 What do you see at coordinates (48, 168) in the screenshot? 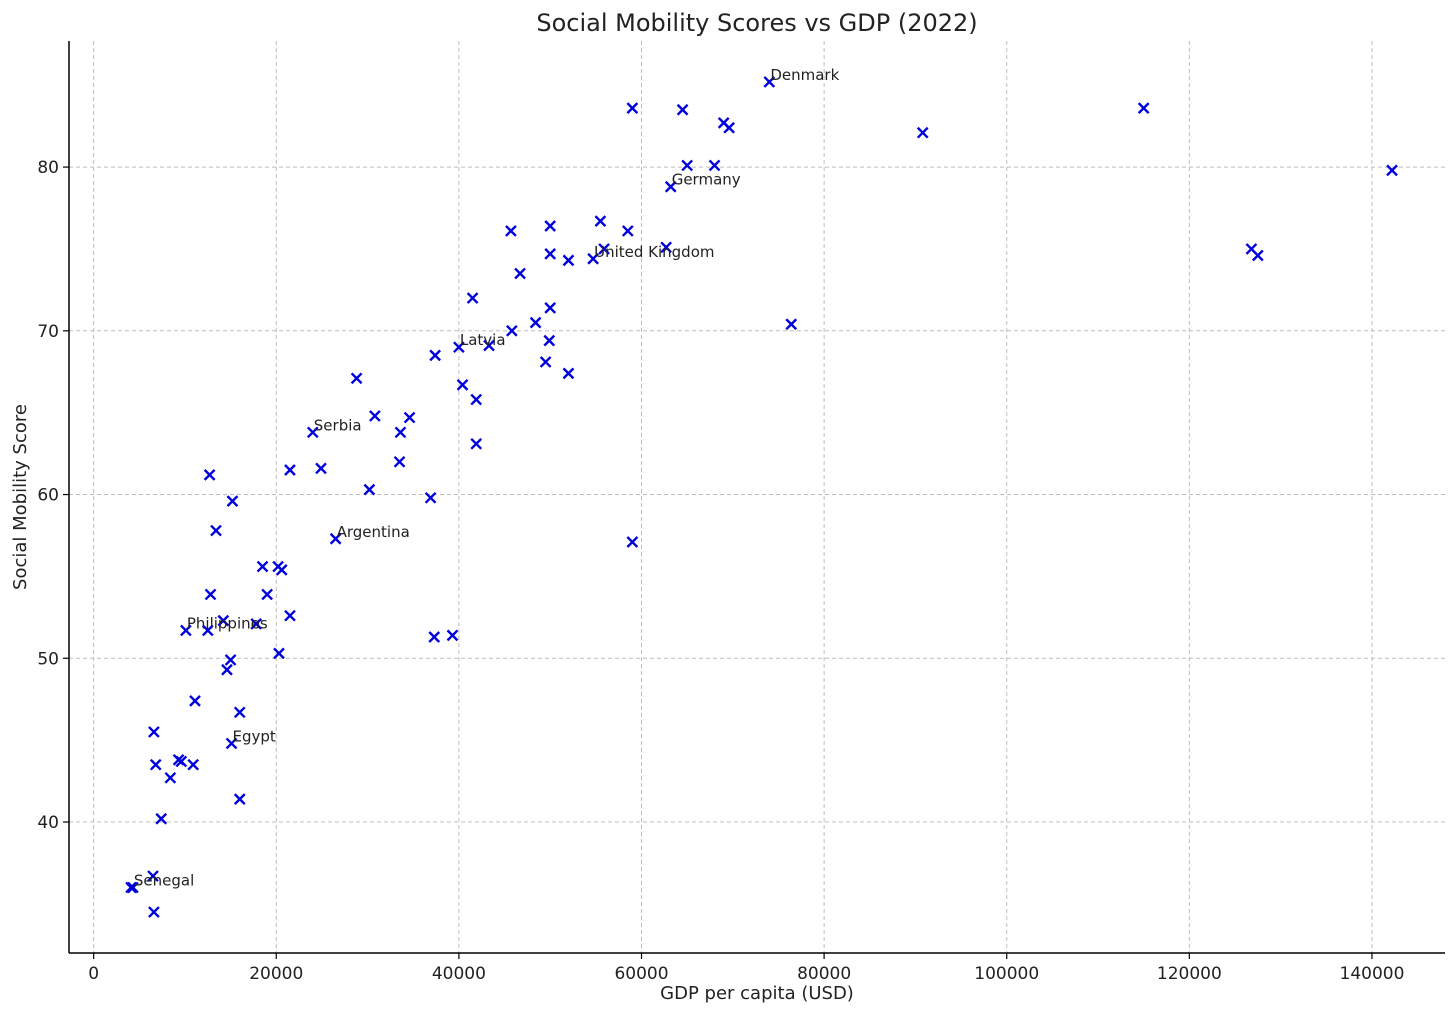
I see `y-tick-label: 80` at bounding box center [48, 168].